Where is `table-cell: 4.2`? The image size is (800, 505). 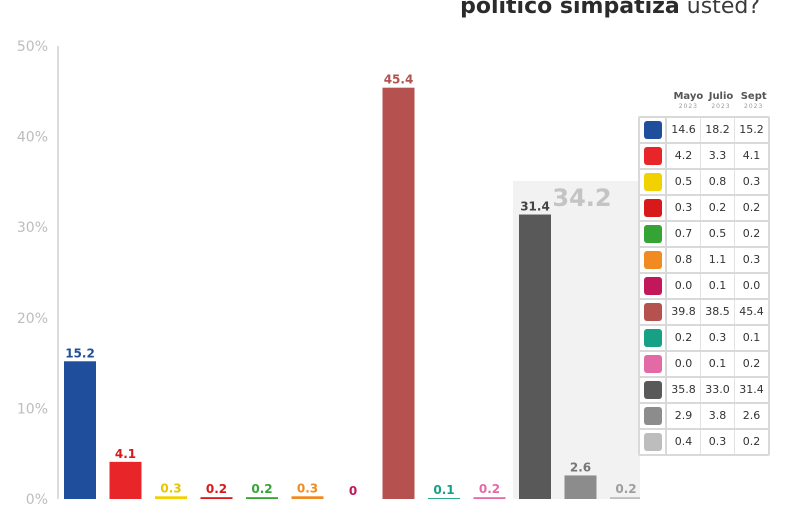 table-cell: 4.2 is located at coordinates (684, 156).